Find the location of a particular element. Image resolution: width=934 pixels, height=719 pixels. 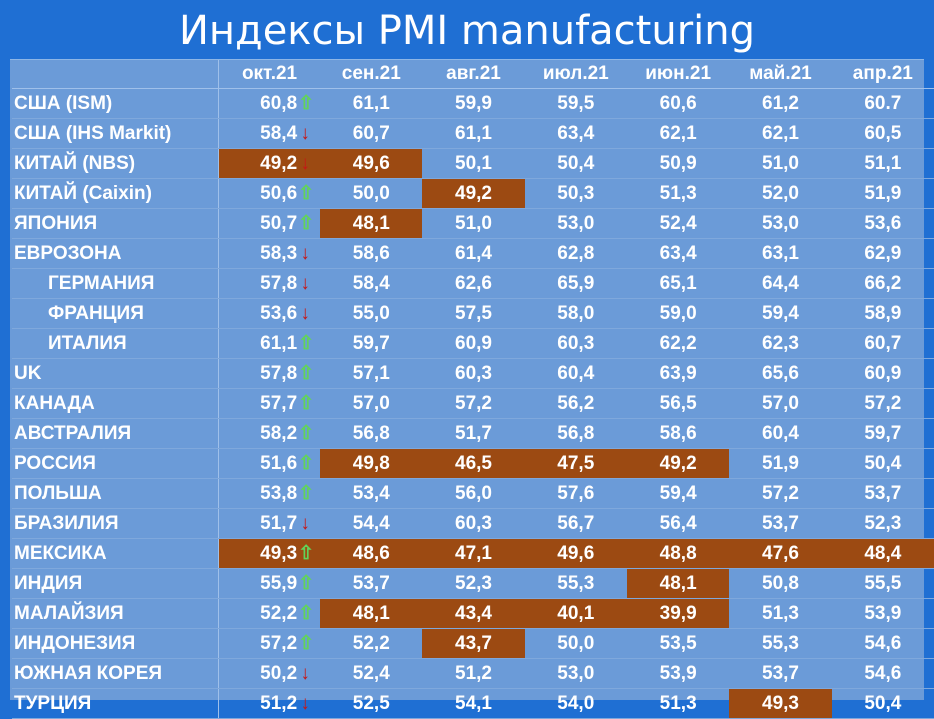

pmi-value: 54,1 is located at coordinates (473, 703).